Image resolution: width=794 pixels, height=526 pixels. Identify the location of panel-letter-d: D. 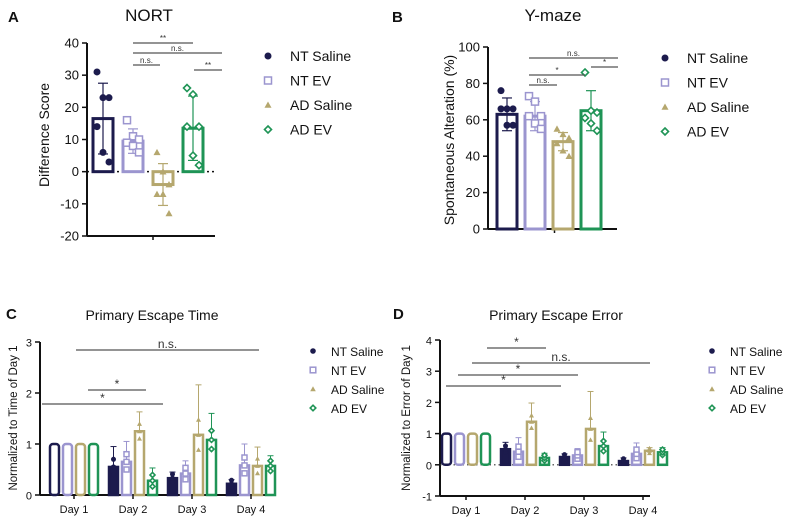
(398, 314).